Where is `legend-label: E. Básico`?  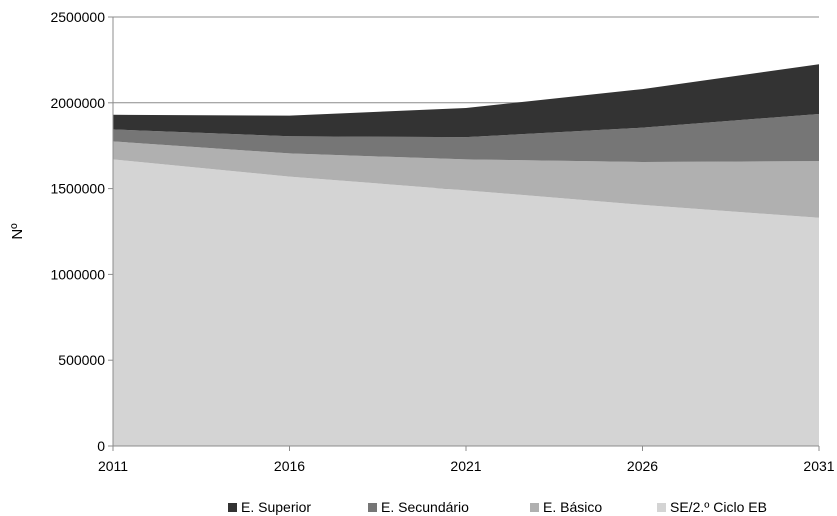
legend-label: E. Básico is located at coordinates (572, 507).